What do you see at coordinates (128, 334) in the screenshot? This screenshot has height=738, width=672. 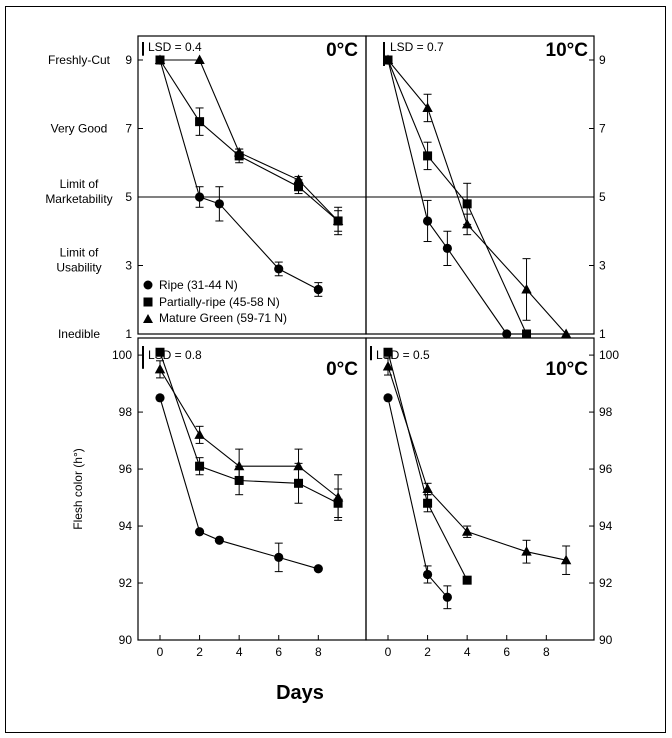 I see `y-tick-label-left: 1` at bounding box center [128, 334].